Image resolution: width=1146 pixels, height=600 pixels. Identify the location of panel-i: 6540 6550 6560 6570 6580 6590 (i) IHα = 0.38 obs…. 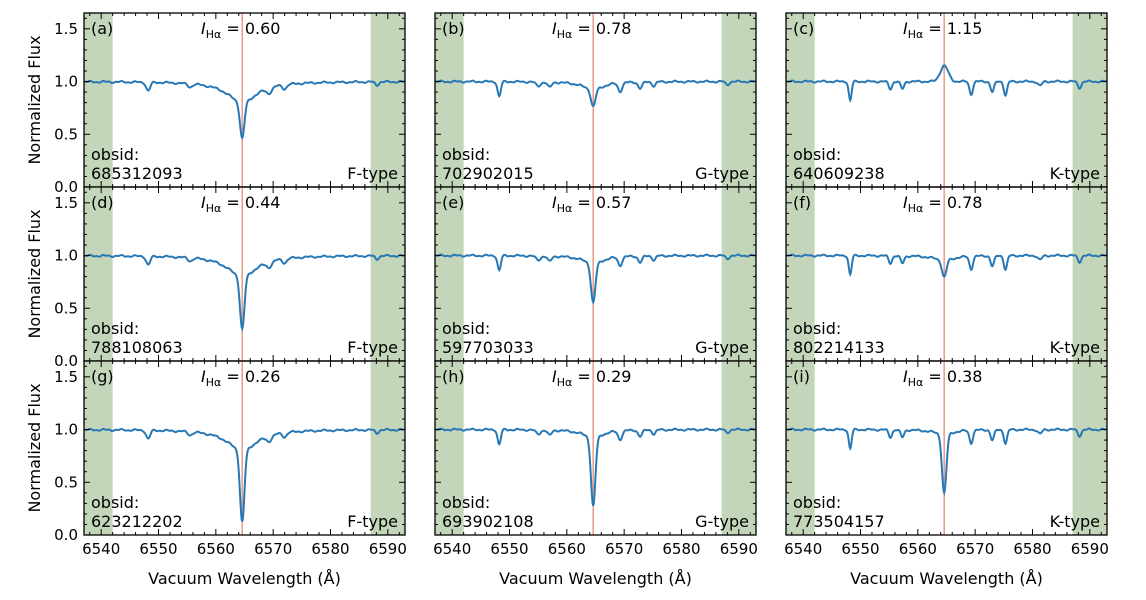
(946, 459).